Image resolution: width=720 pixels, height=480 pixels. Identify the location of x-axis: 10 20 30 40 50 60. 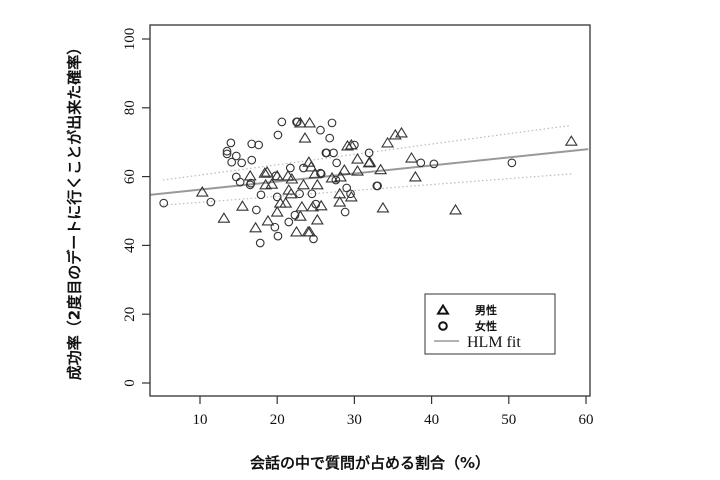
(393, 412).